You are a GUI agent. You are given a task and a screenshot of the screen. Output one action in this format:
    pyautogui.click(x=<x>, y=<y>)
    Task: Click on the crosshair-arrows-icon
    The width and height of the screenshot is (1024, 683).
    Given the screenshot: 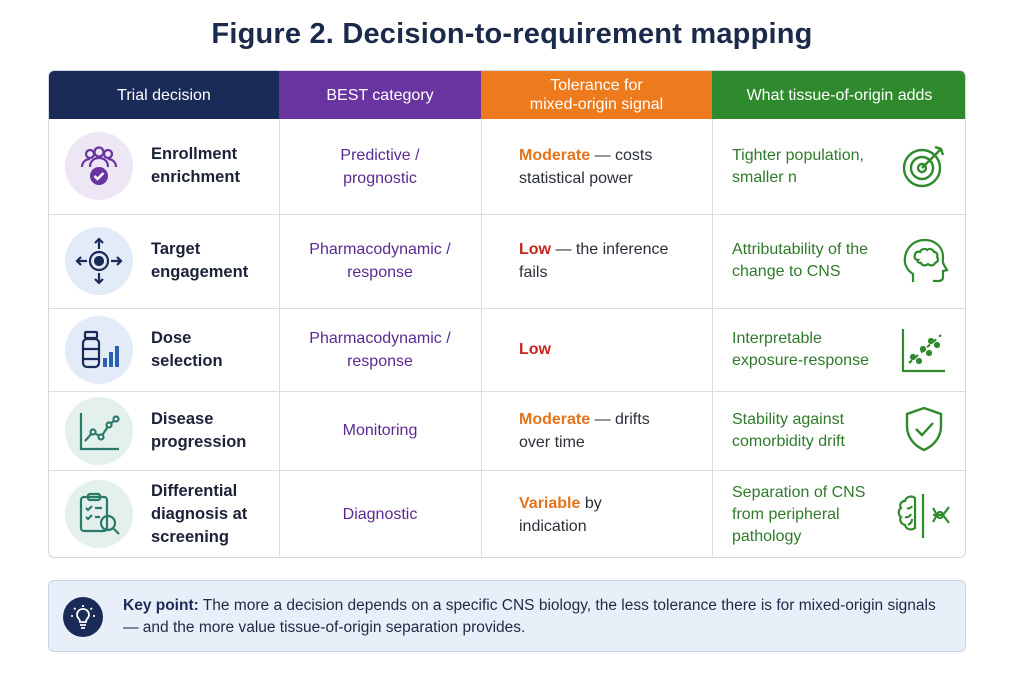 What is the action you would take?
    pyautogui.click(x=99, y=261)
    